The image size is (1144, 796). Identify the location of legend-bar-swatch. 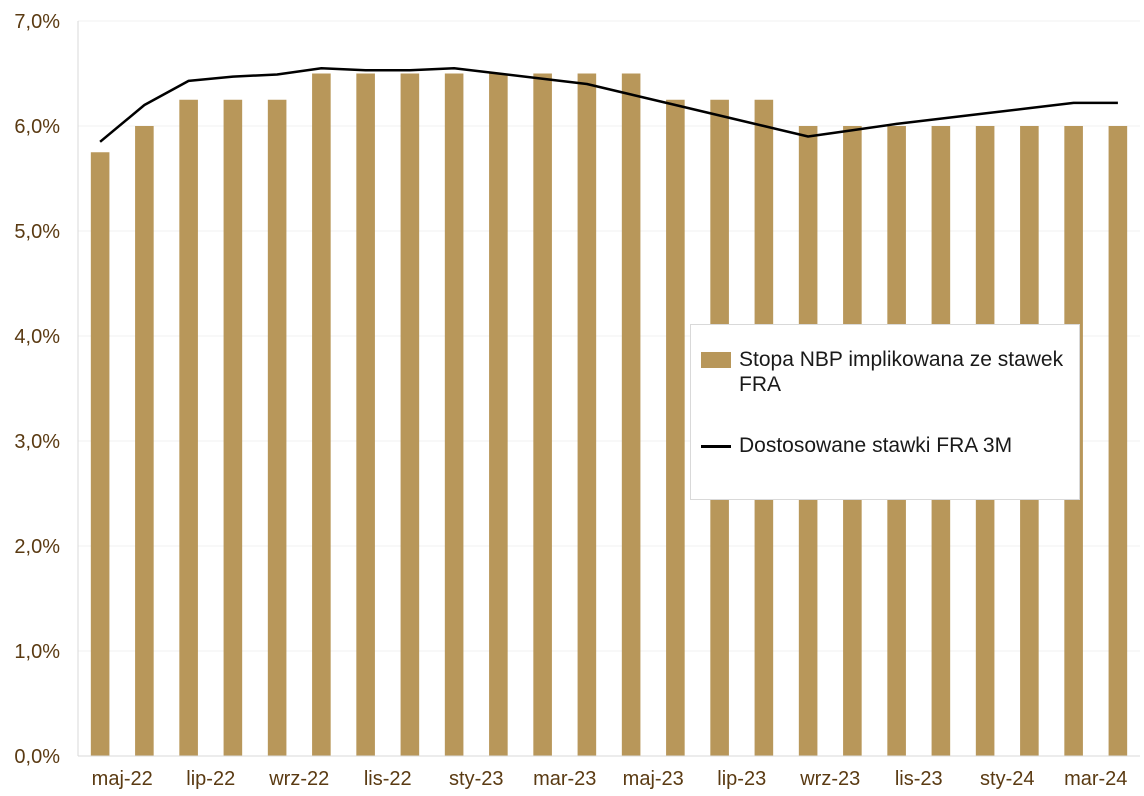
(716, 360).